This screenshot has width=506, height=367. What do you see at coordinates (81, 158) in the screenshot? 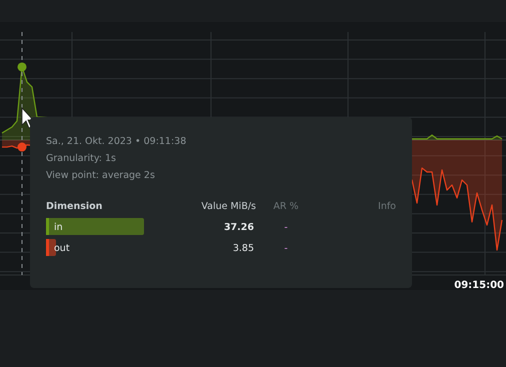
I see `annotation: Granularity: 1s` at bounding box center [81, 158].